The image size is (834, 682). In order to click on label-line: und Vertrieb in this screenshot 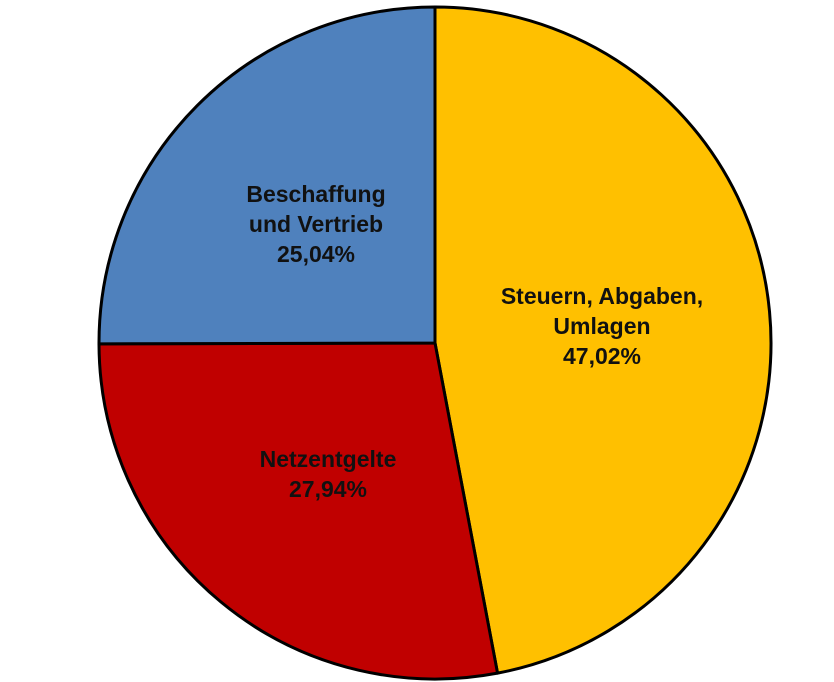, I will do `click(316, 224)`.